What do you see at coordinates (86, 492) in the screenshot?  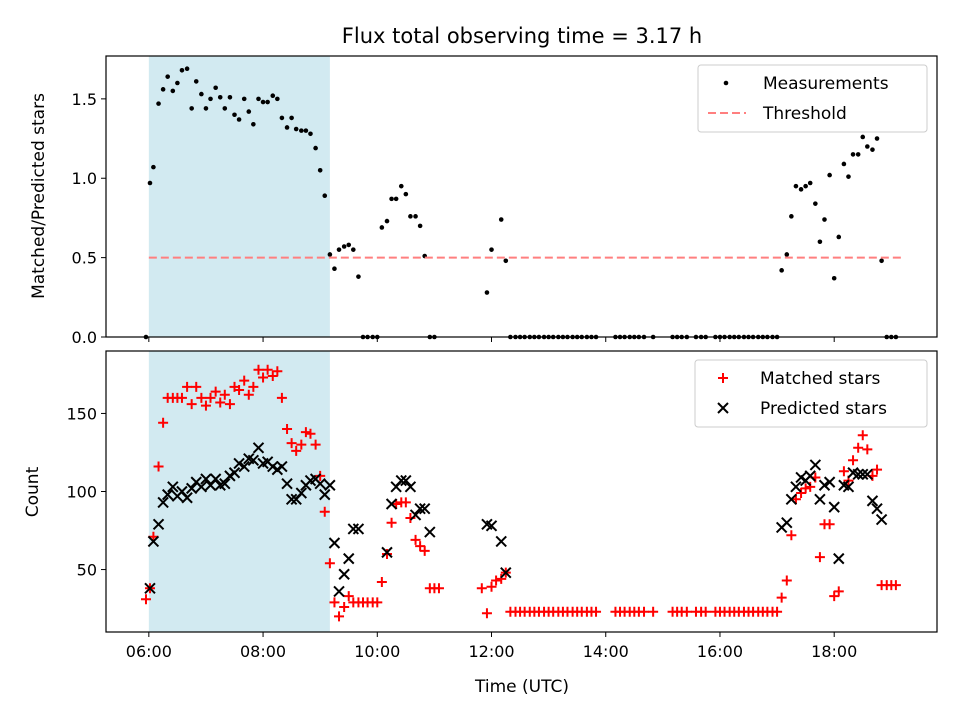 I see `bottom-y-axis: 50 100 150` at bounding box center [86, 492].